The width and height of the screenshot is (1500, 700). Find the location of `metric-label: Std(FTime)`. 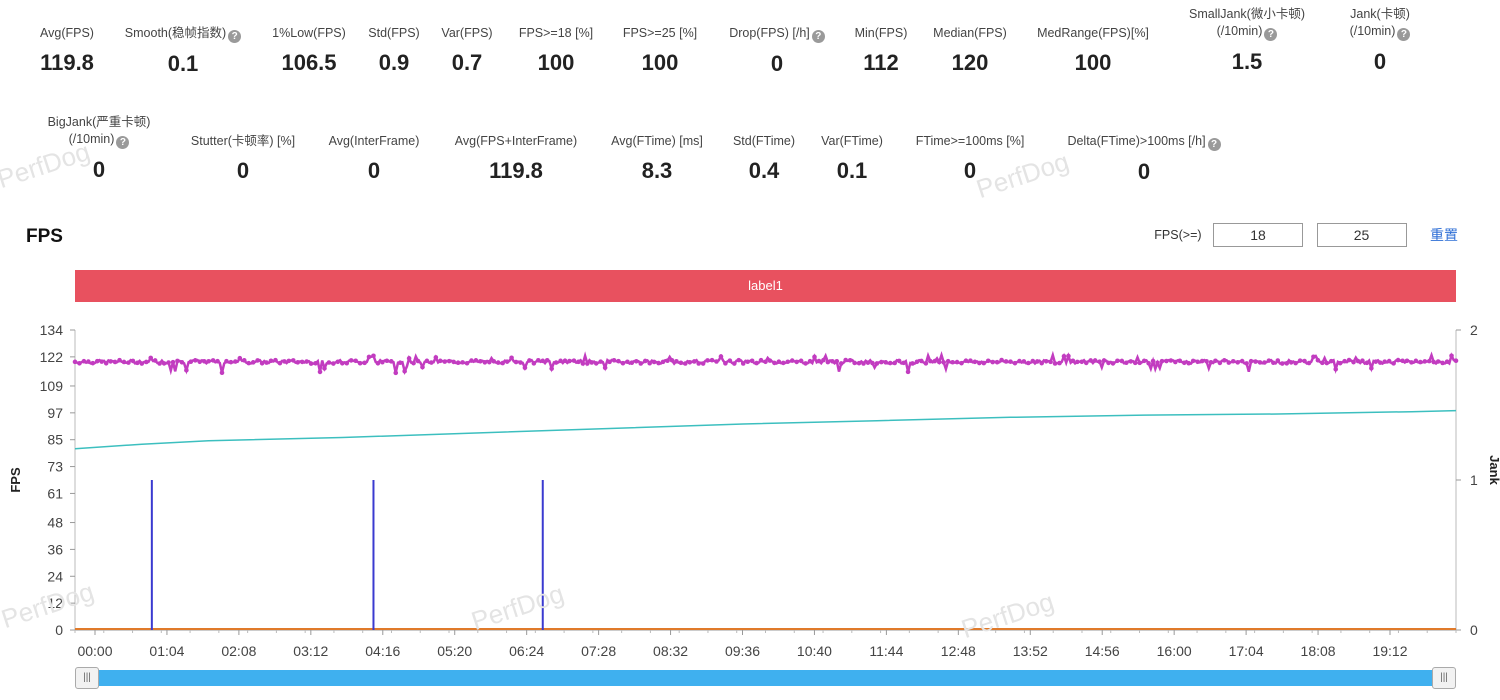

metric-label: Std(FTime) is located at coordinates (764, 141).